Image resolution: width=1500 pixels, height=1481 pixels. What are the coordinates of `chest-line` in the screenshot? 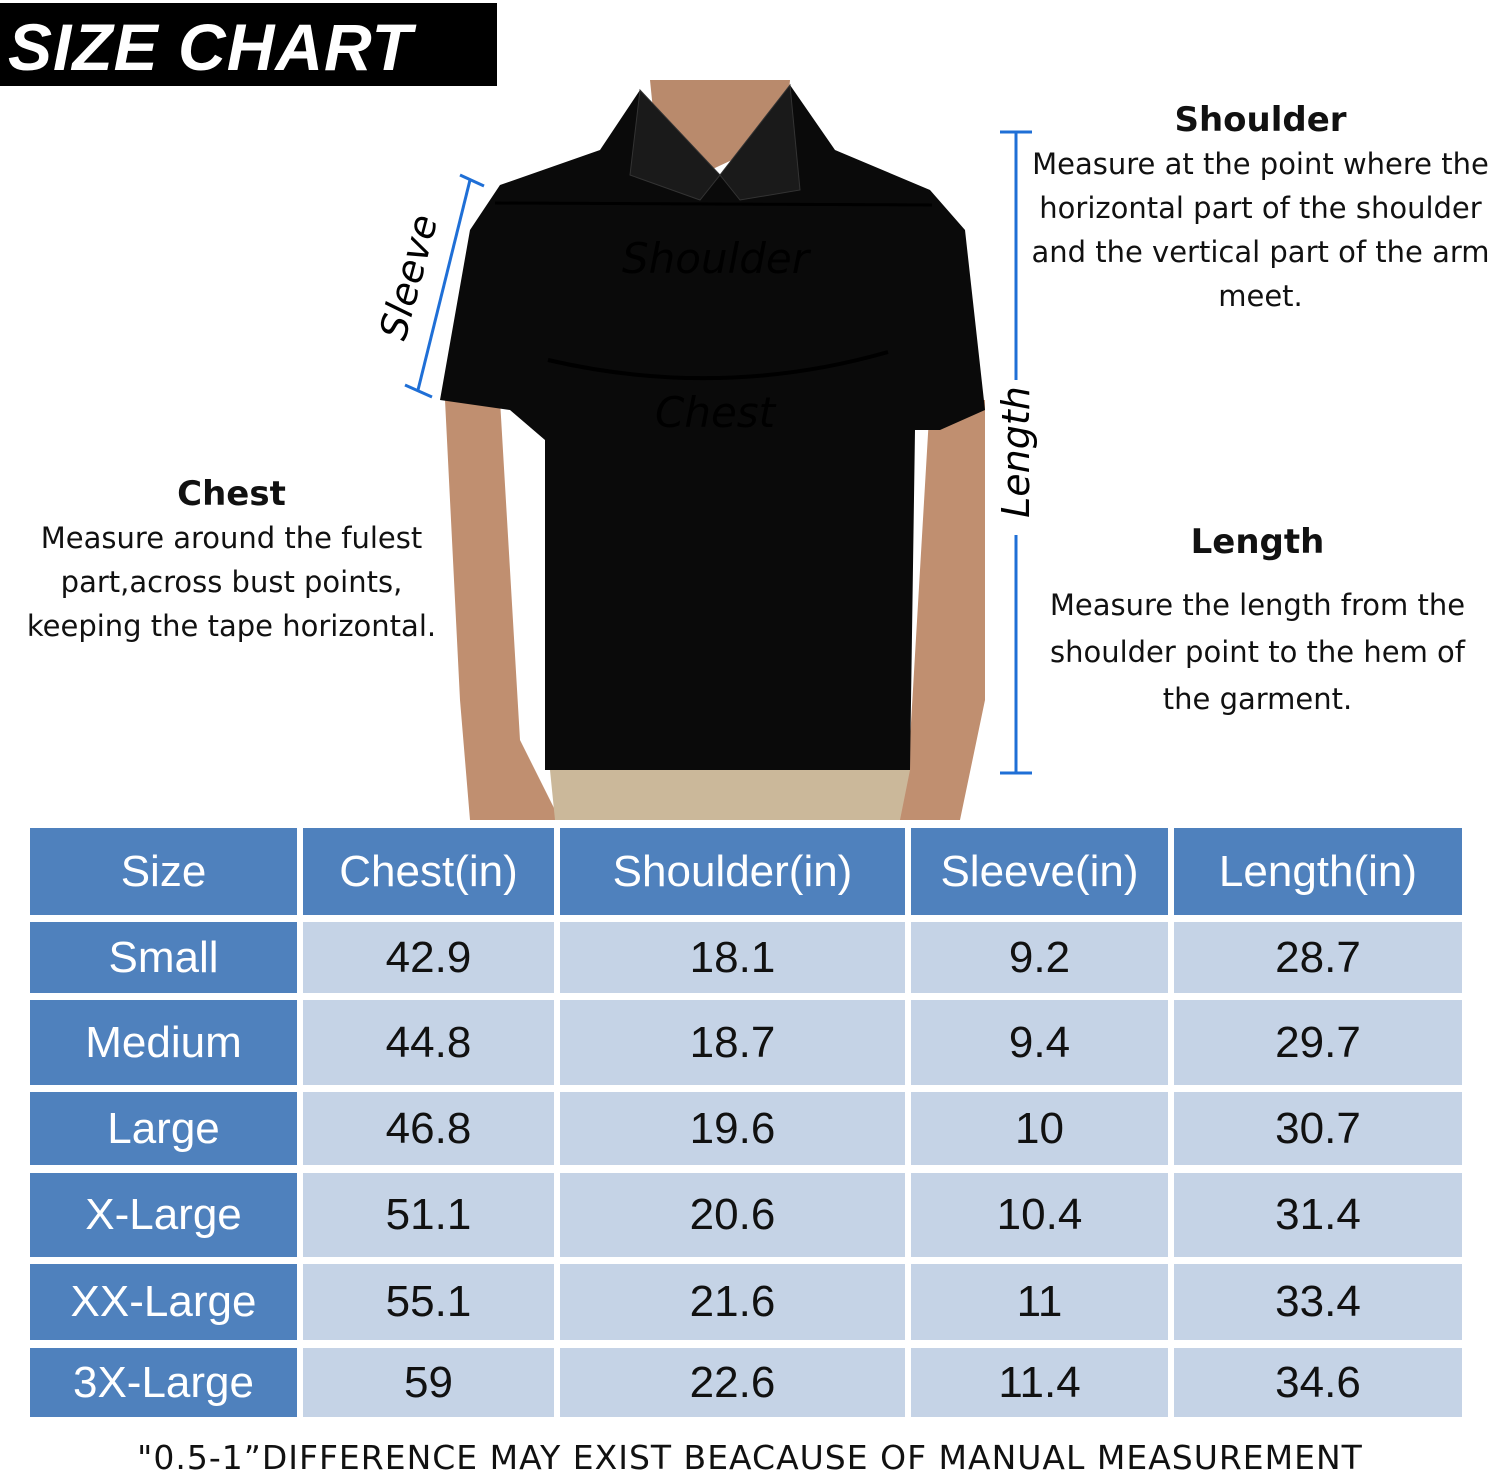 It's located at (718, 365).